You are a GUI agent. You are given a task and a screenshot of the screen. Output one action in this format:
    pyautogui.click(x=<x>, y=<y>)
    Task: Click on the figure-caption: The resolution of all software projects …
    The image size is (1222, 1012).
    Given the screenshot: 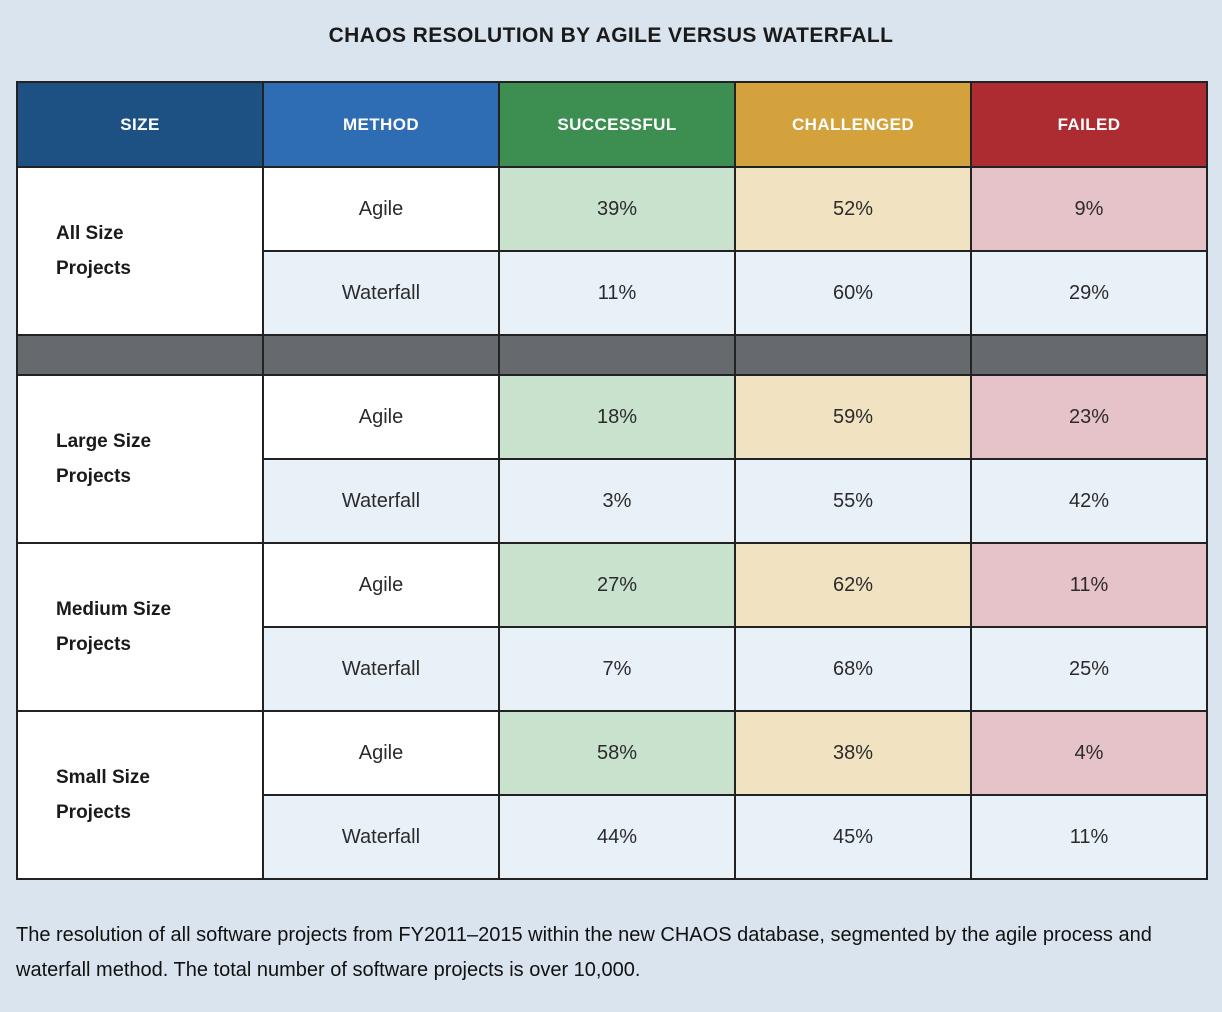 What is the action you would take?
    pyautogui.click(x=584, y=952)
    